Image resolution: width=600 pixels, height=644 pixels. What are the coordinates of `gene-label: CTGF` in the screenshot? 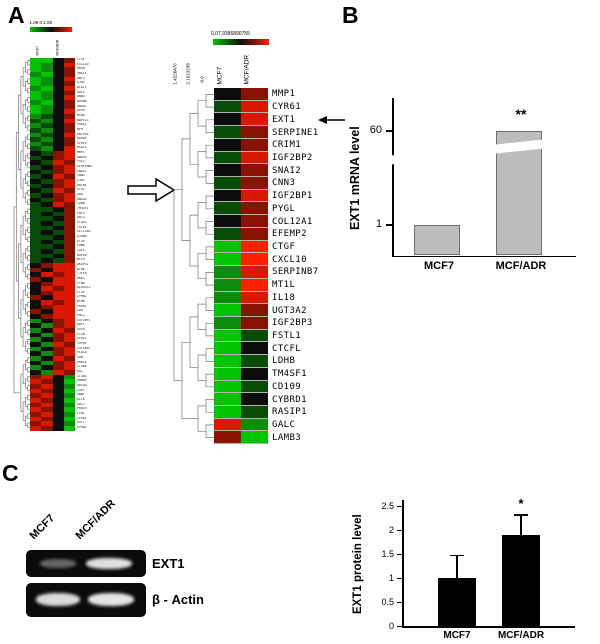 It's located at (284, 246).